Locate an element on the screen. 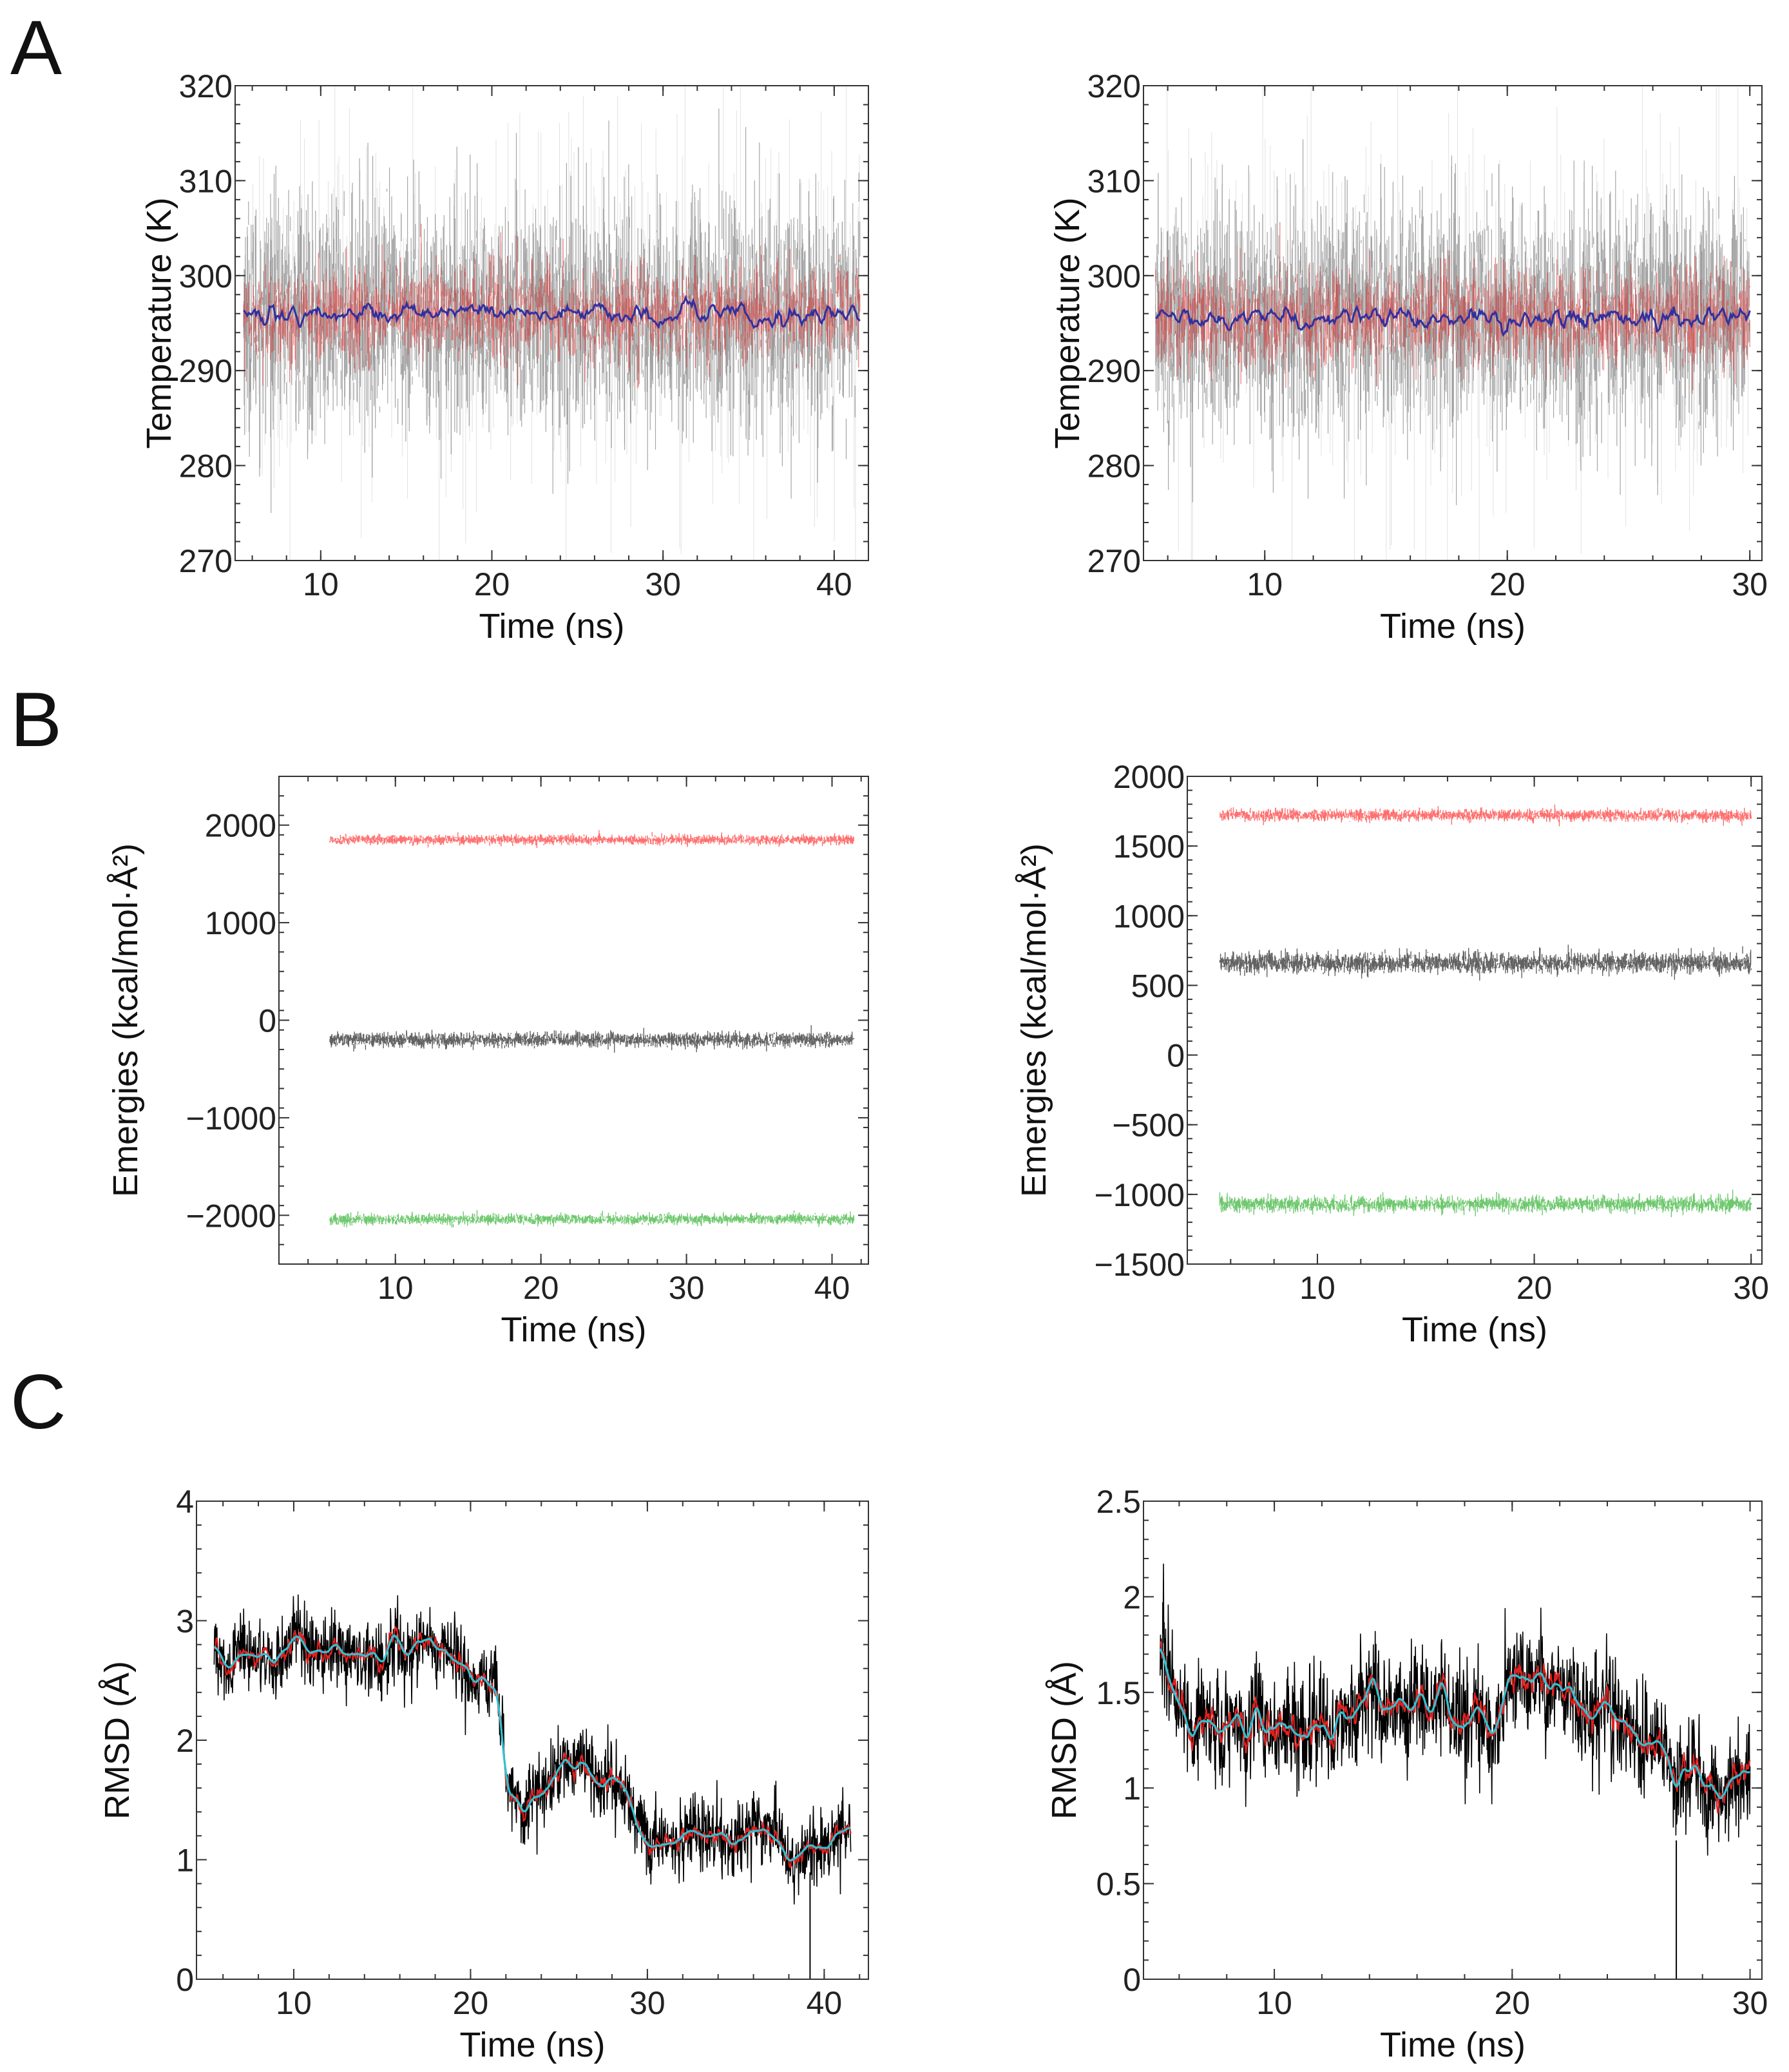 The width and height of the screenshot is (1789, 2072). y-tick-label: 1.5 is located at coordinates (1118, 1693).